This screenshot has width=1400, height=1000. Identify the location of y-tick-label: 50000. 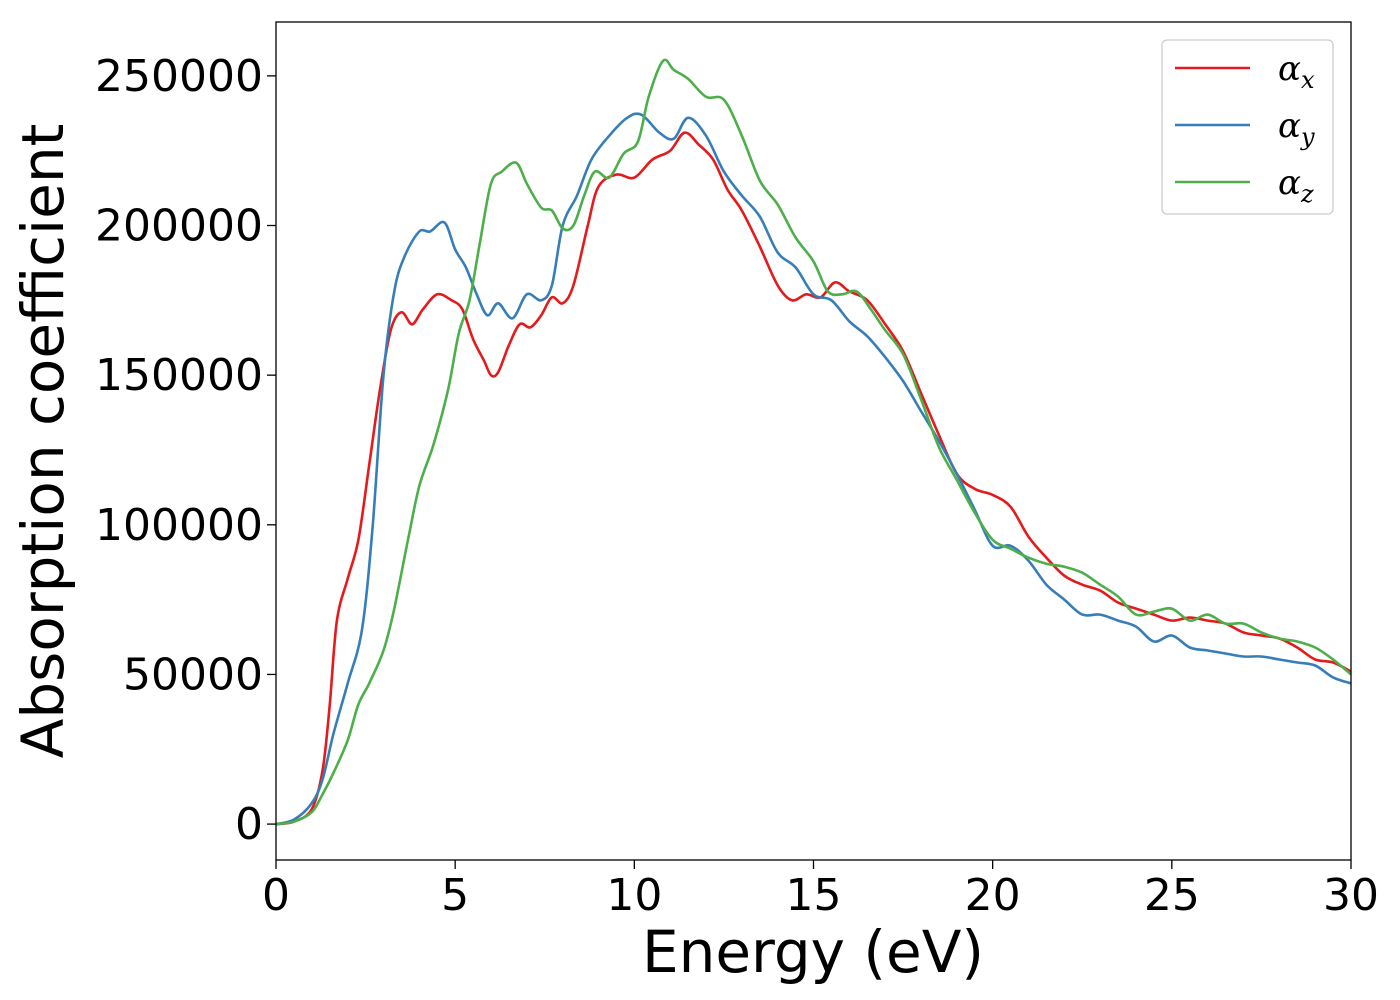
(193, 674).